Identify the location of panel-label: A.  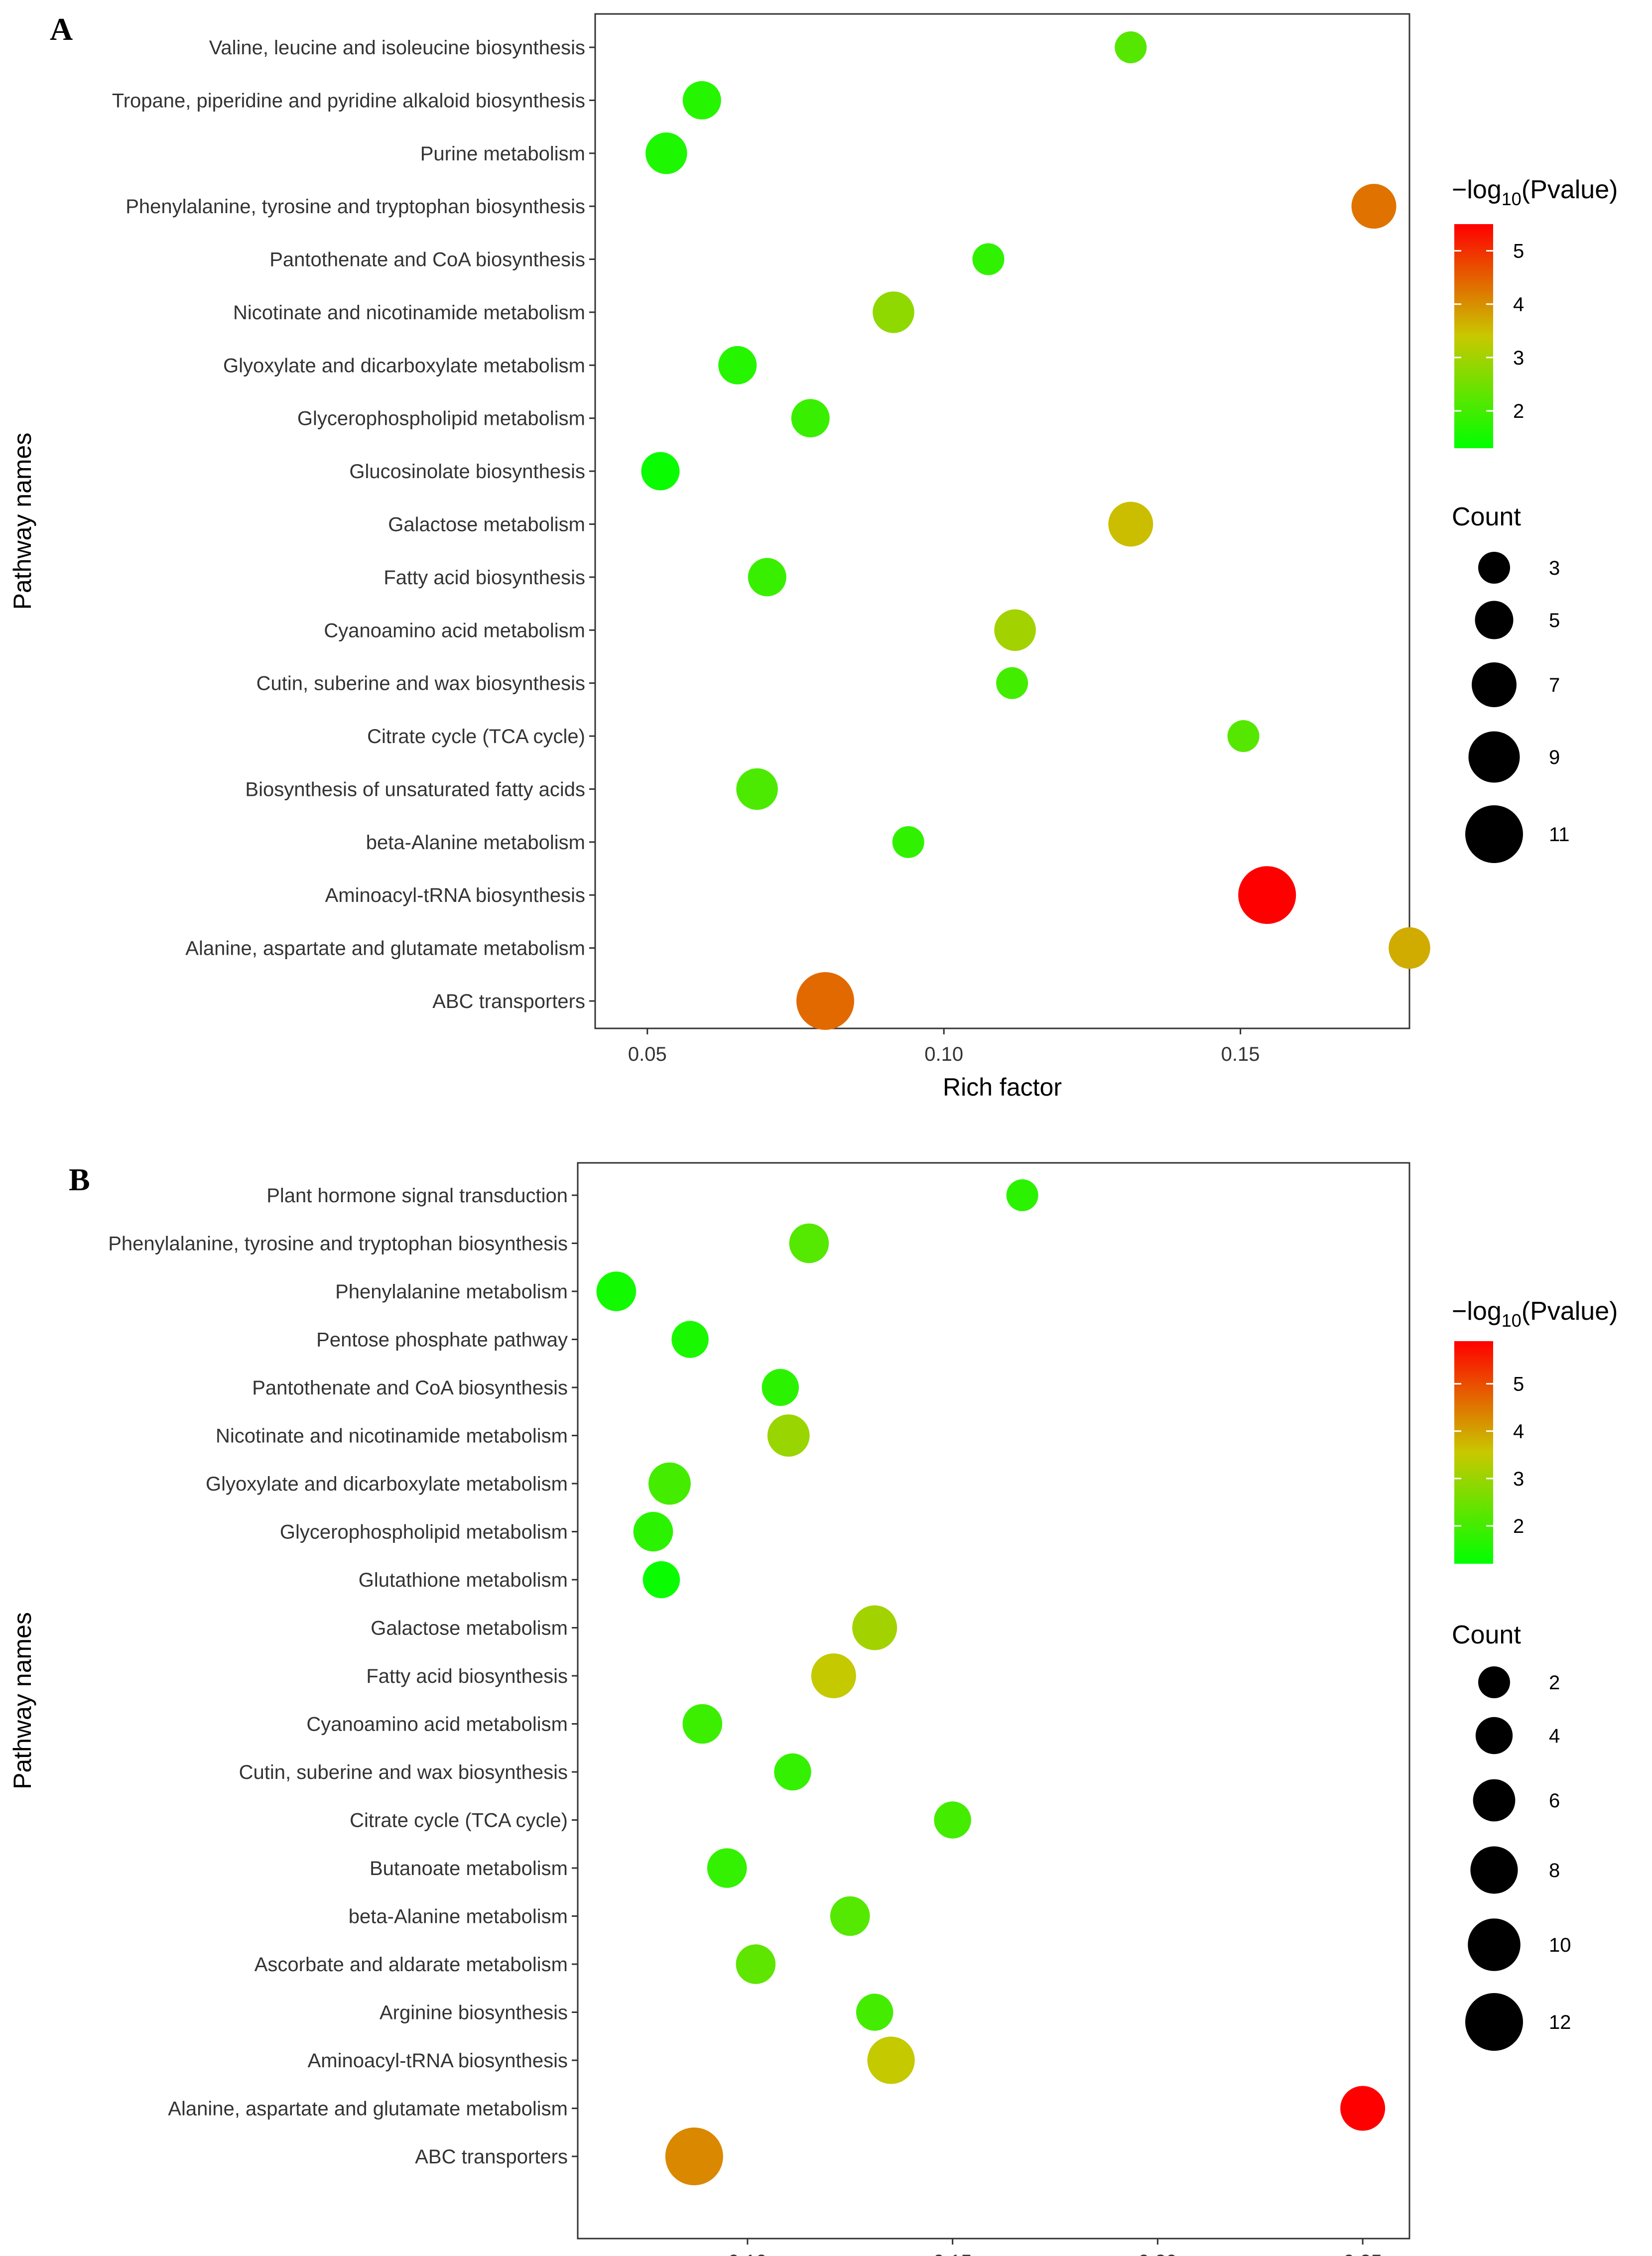
(62, 29).